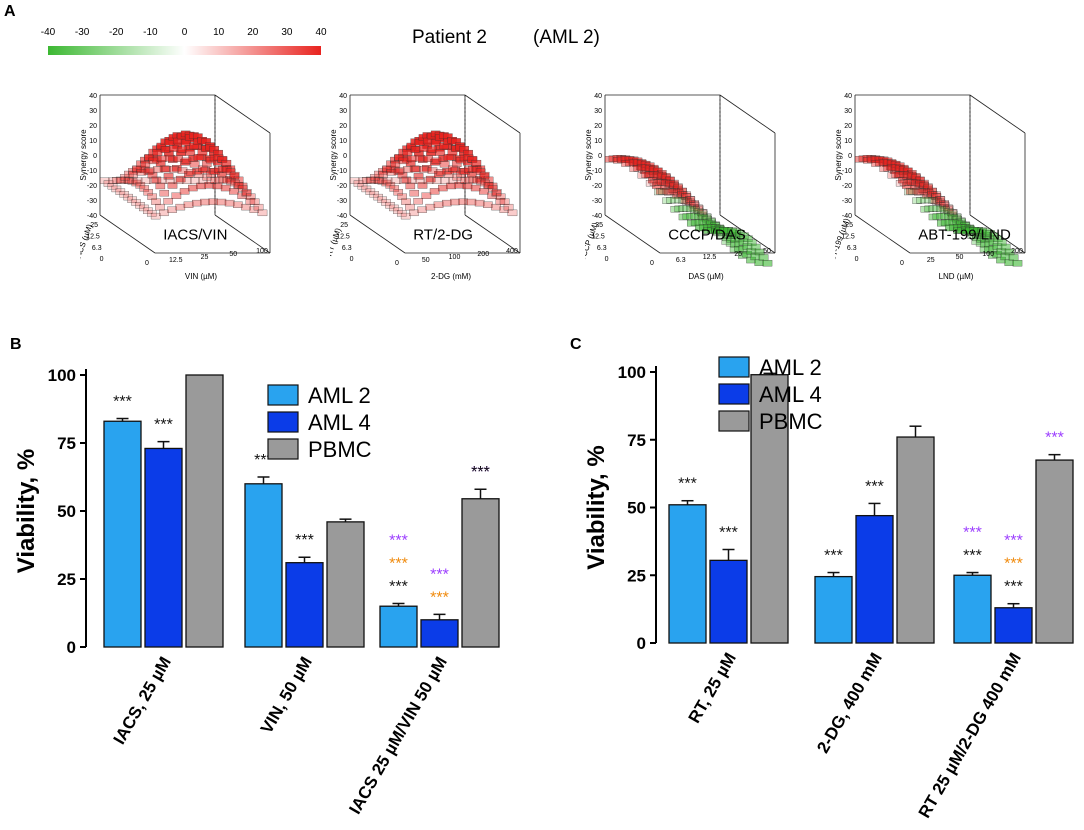  What do you see at coordinates (82, 32) in the screenshot?
I see `scale-tick-label: -30` at bounding box center [82, 32].